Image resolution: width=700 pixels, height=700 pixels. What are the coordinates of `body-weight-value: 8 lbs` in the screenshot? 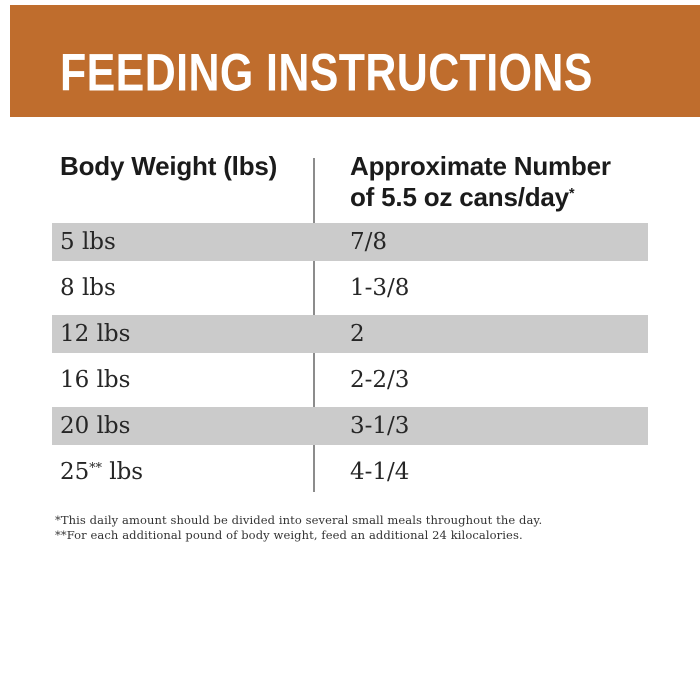 It's located at (88, 288).